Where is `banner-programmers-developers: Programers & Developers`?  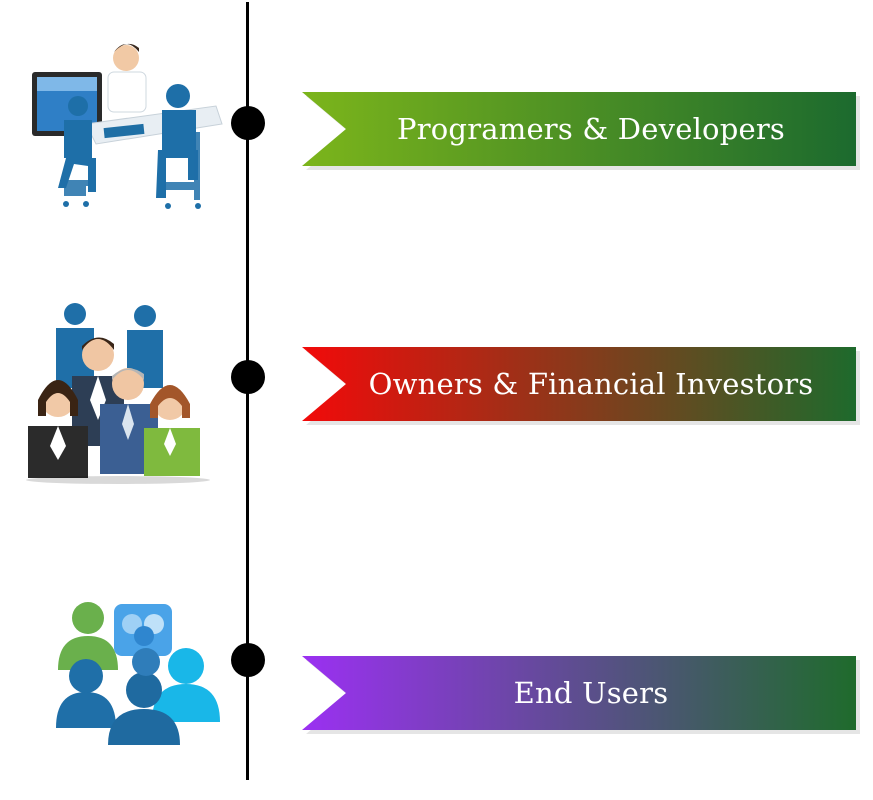
banner-programmers-developers: Programers & Developers is located at coordinates (579, 129).